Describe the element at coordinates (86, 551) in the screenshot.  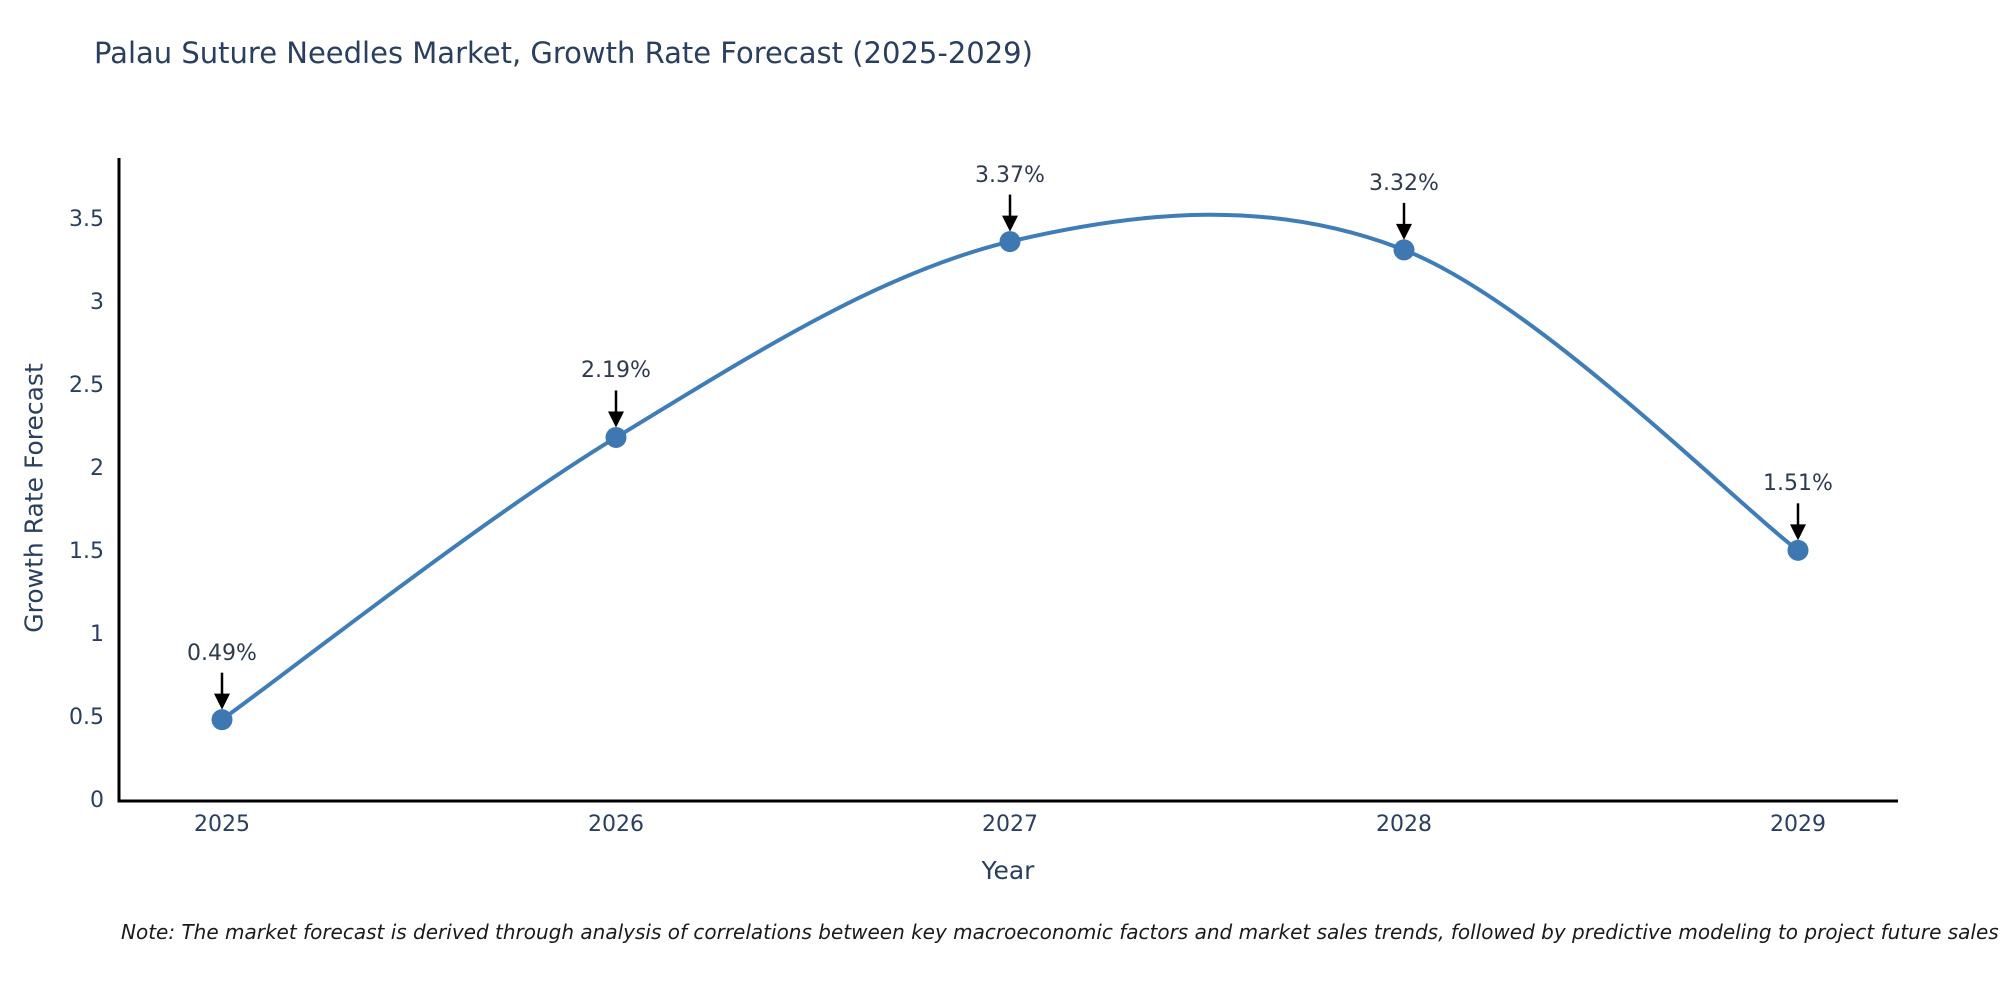
I see `y-tick-label: 1.5` at that location.